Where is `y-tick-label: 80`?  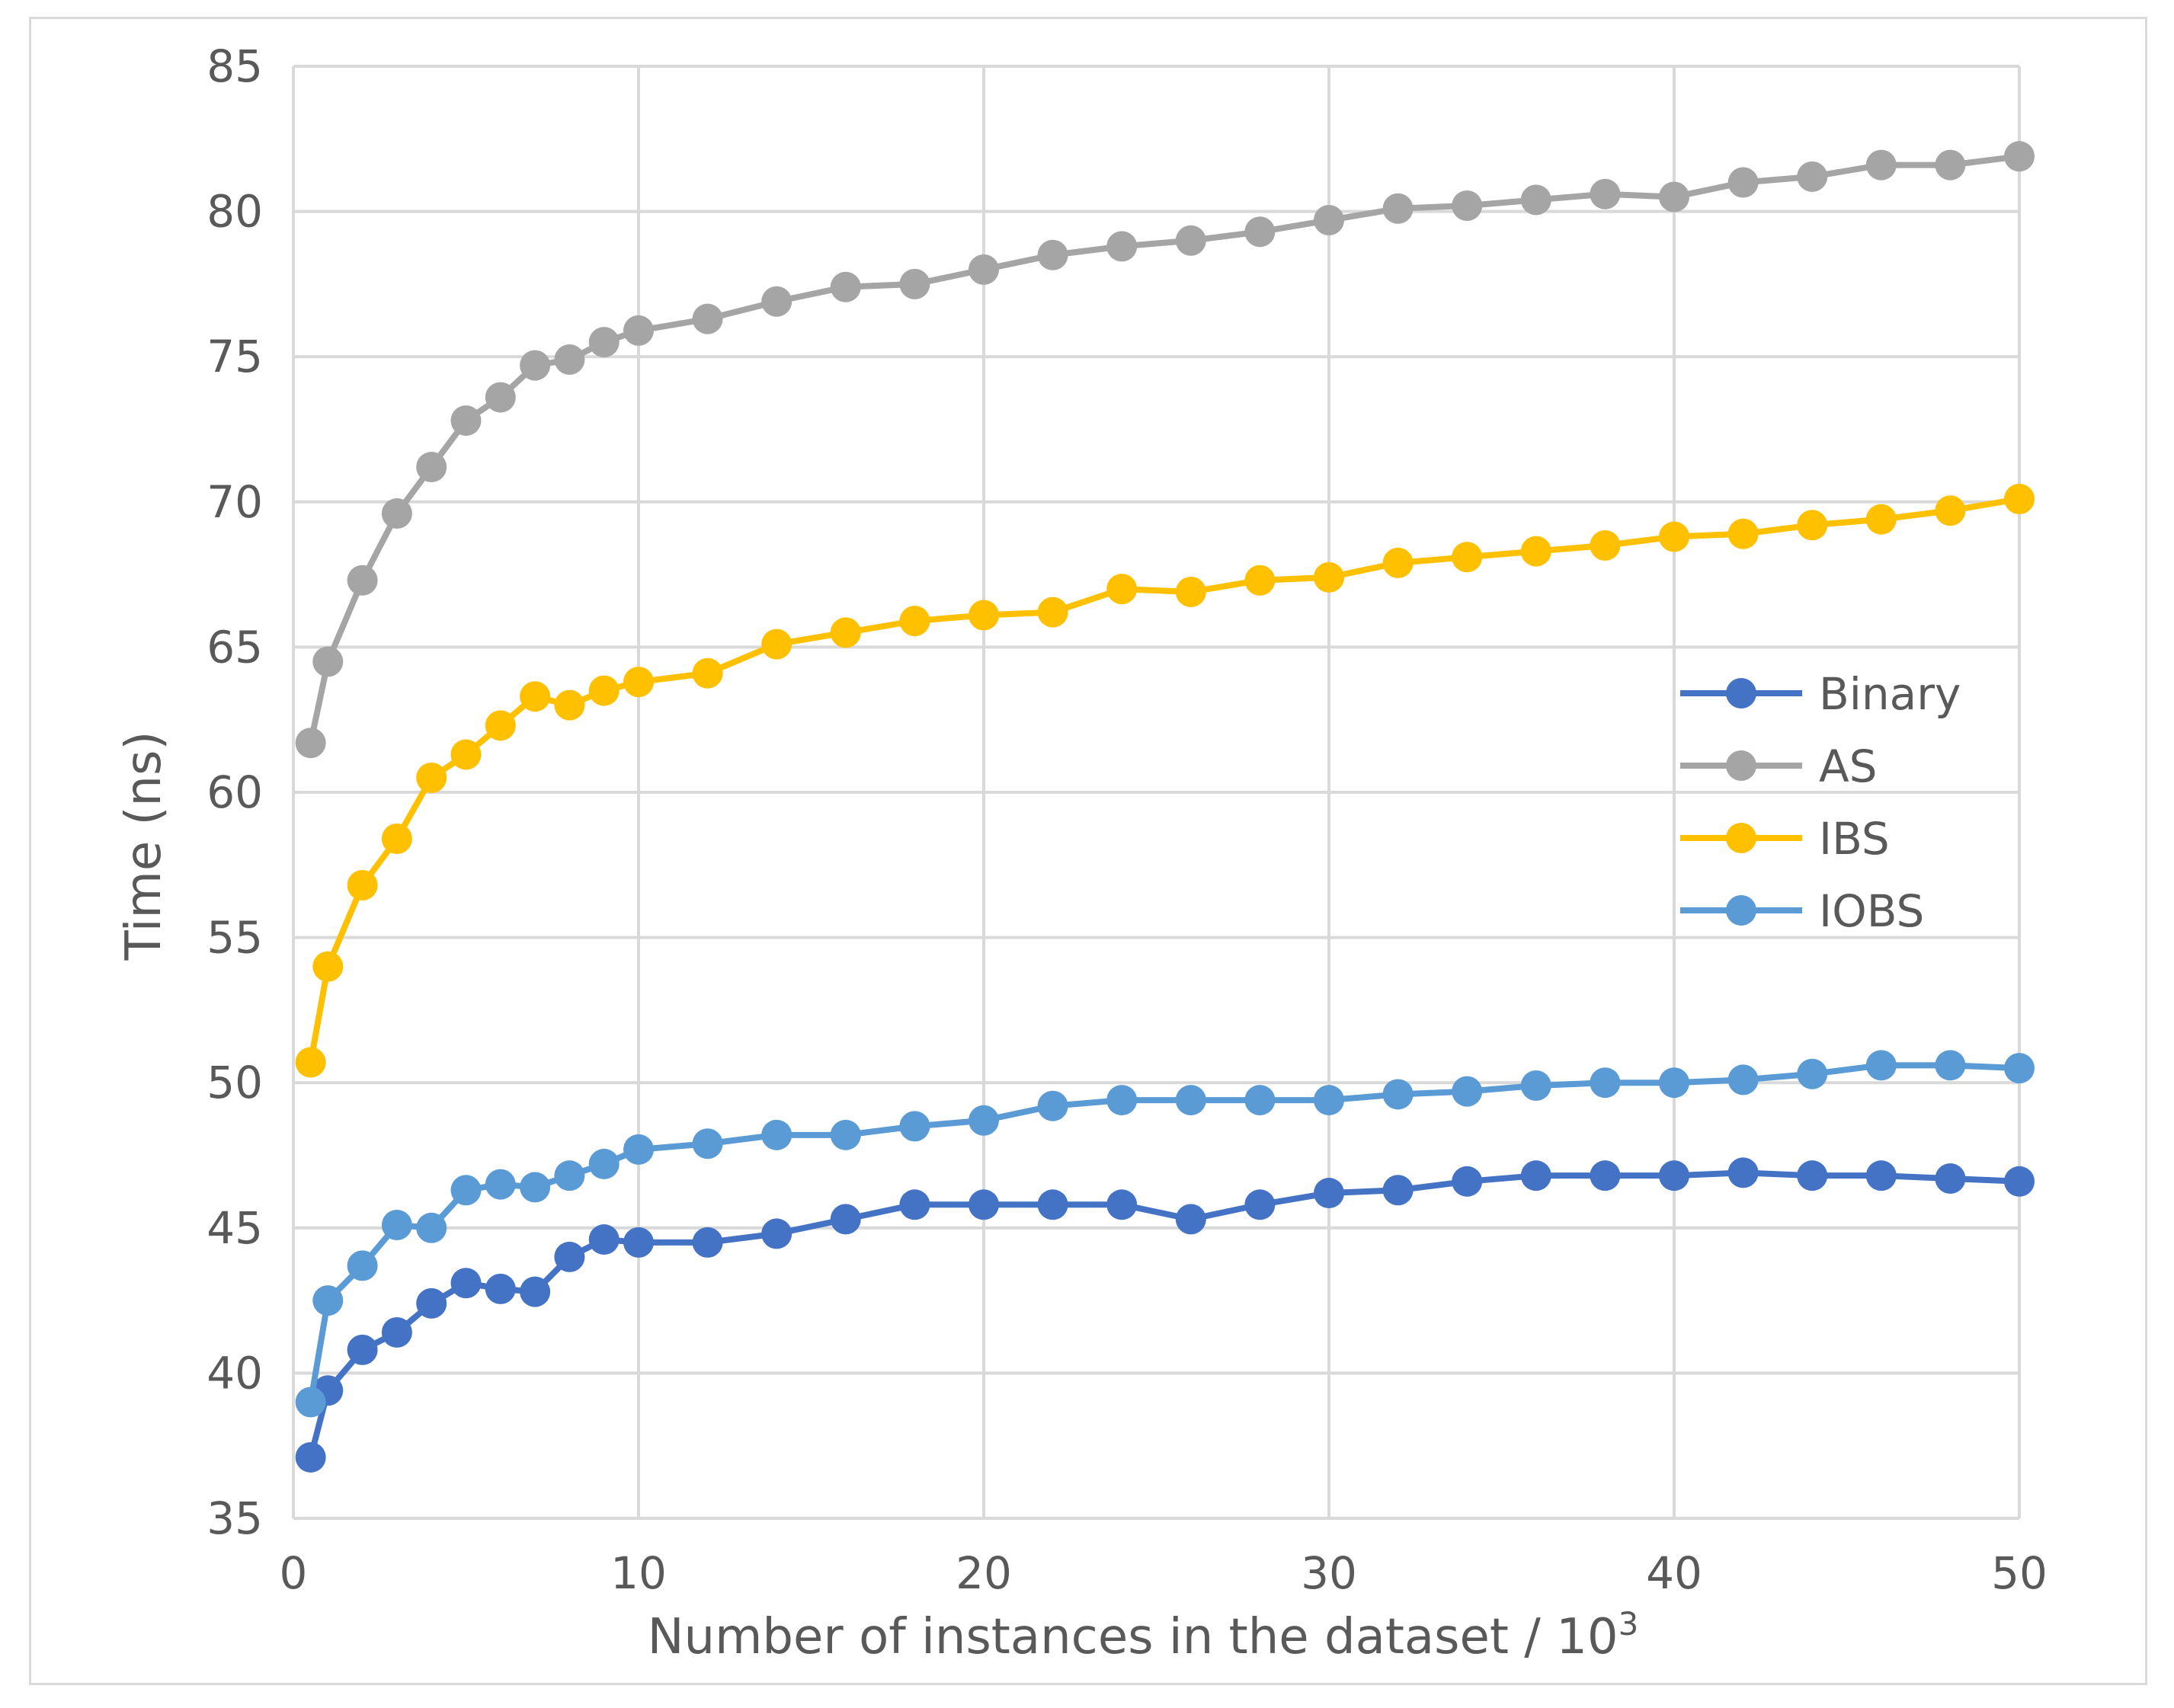 y-tick-label: 80 is located at coordinates (235, 212).